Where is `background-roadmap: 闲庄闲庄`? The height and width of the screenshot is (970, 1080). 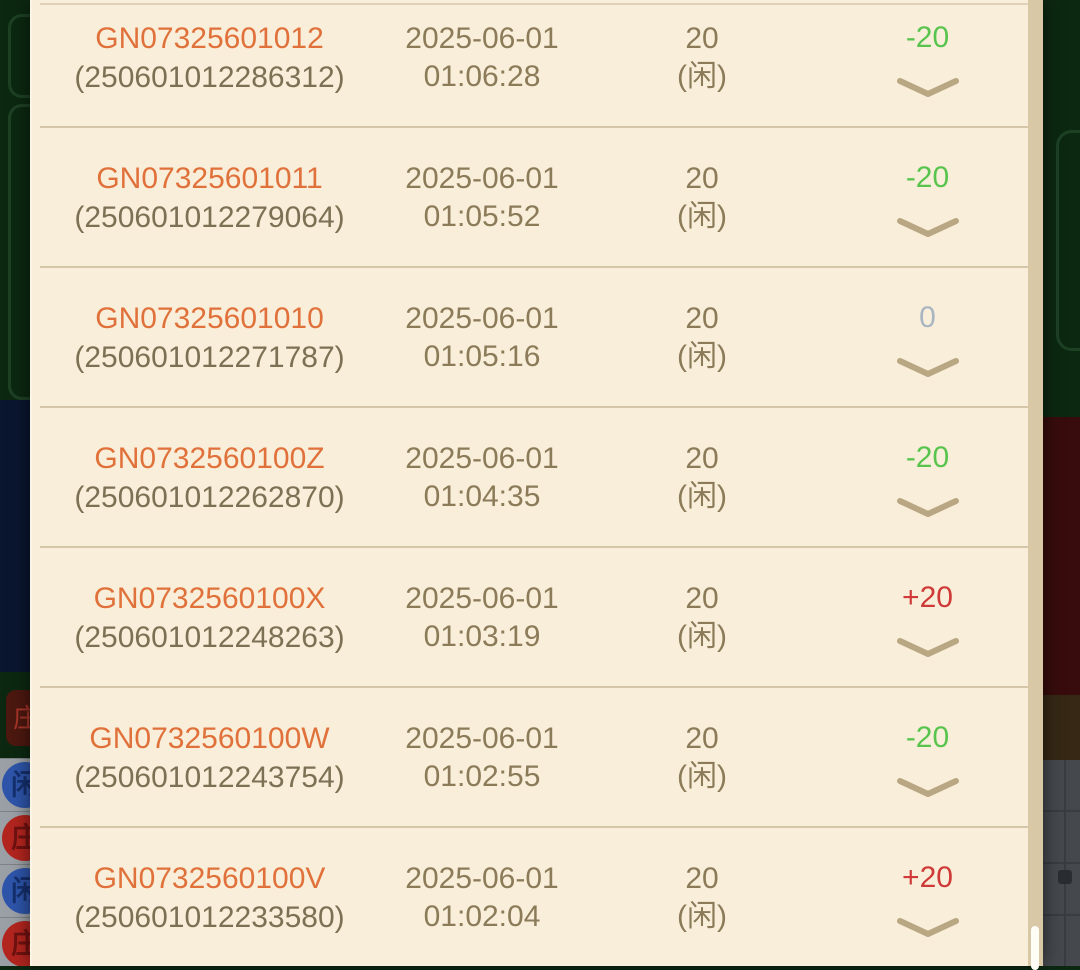 background-roadmap: 闲庄闲庄 is located at coordinates (15, 862).